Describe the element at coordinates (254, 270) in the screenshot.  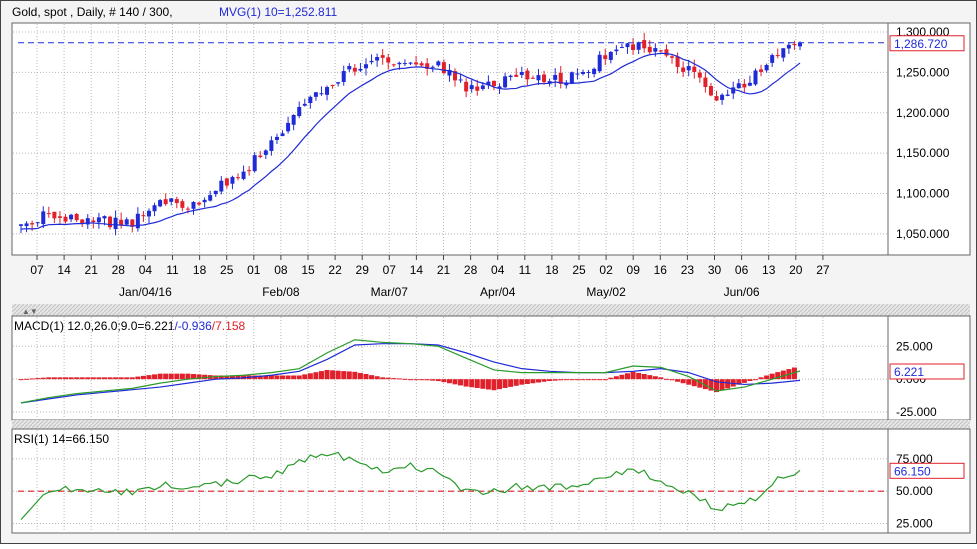
I see `date-day-label: 01` at that location.